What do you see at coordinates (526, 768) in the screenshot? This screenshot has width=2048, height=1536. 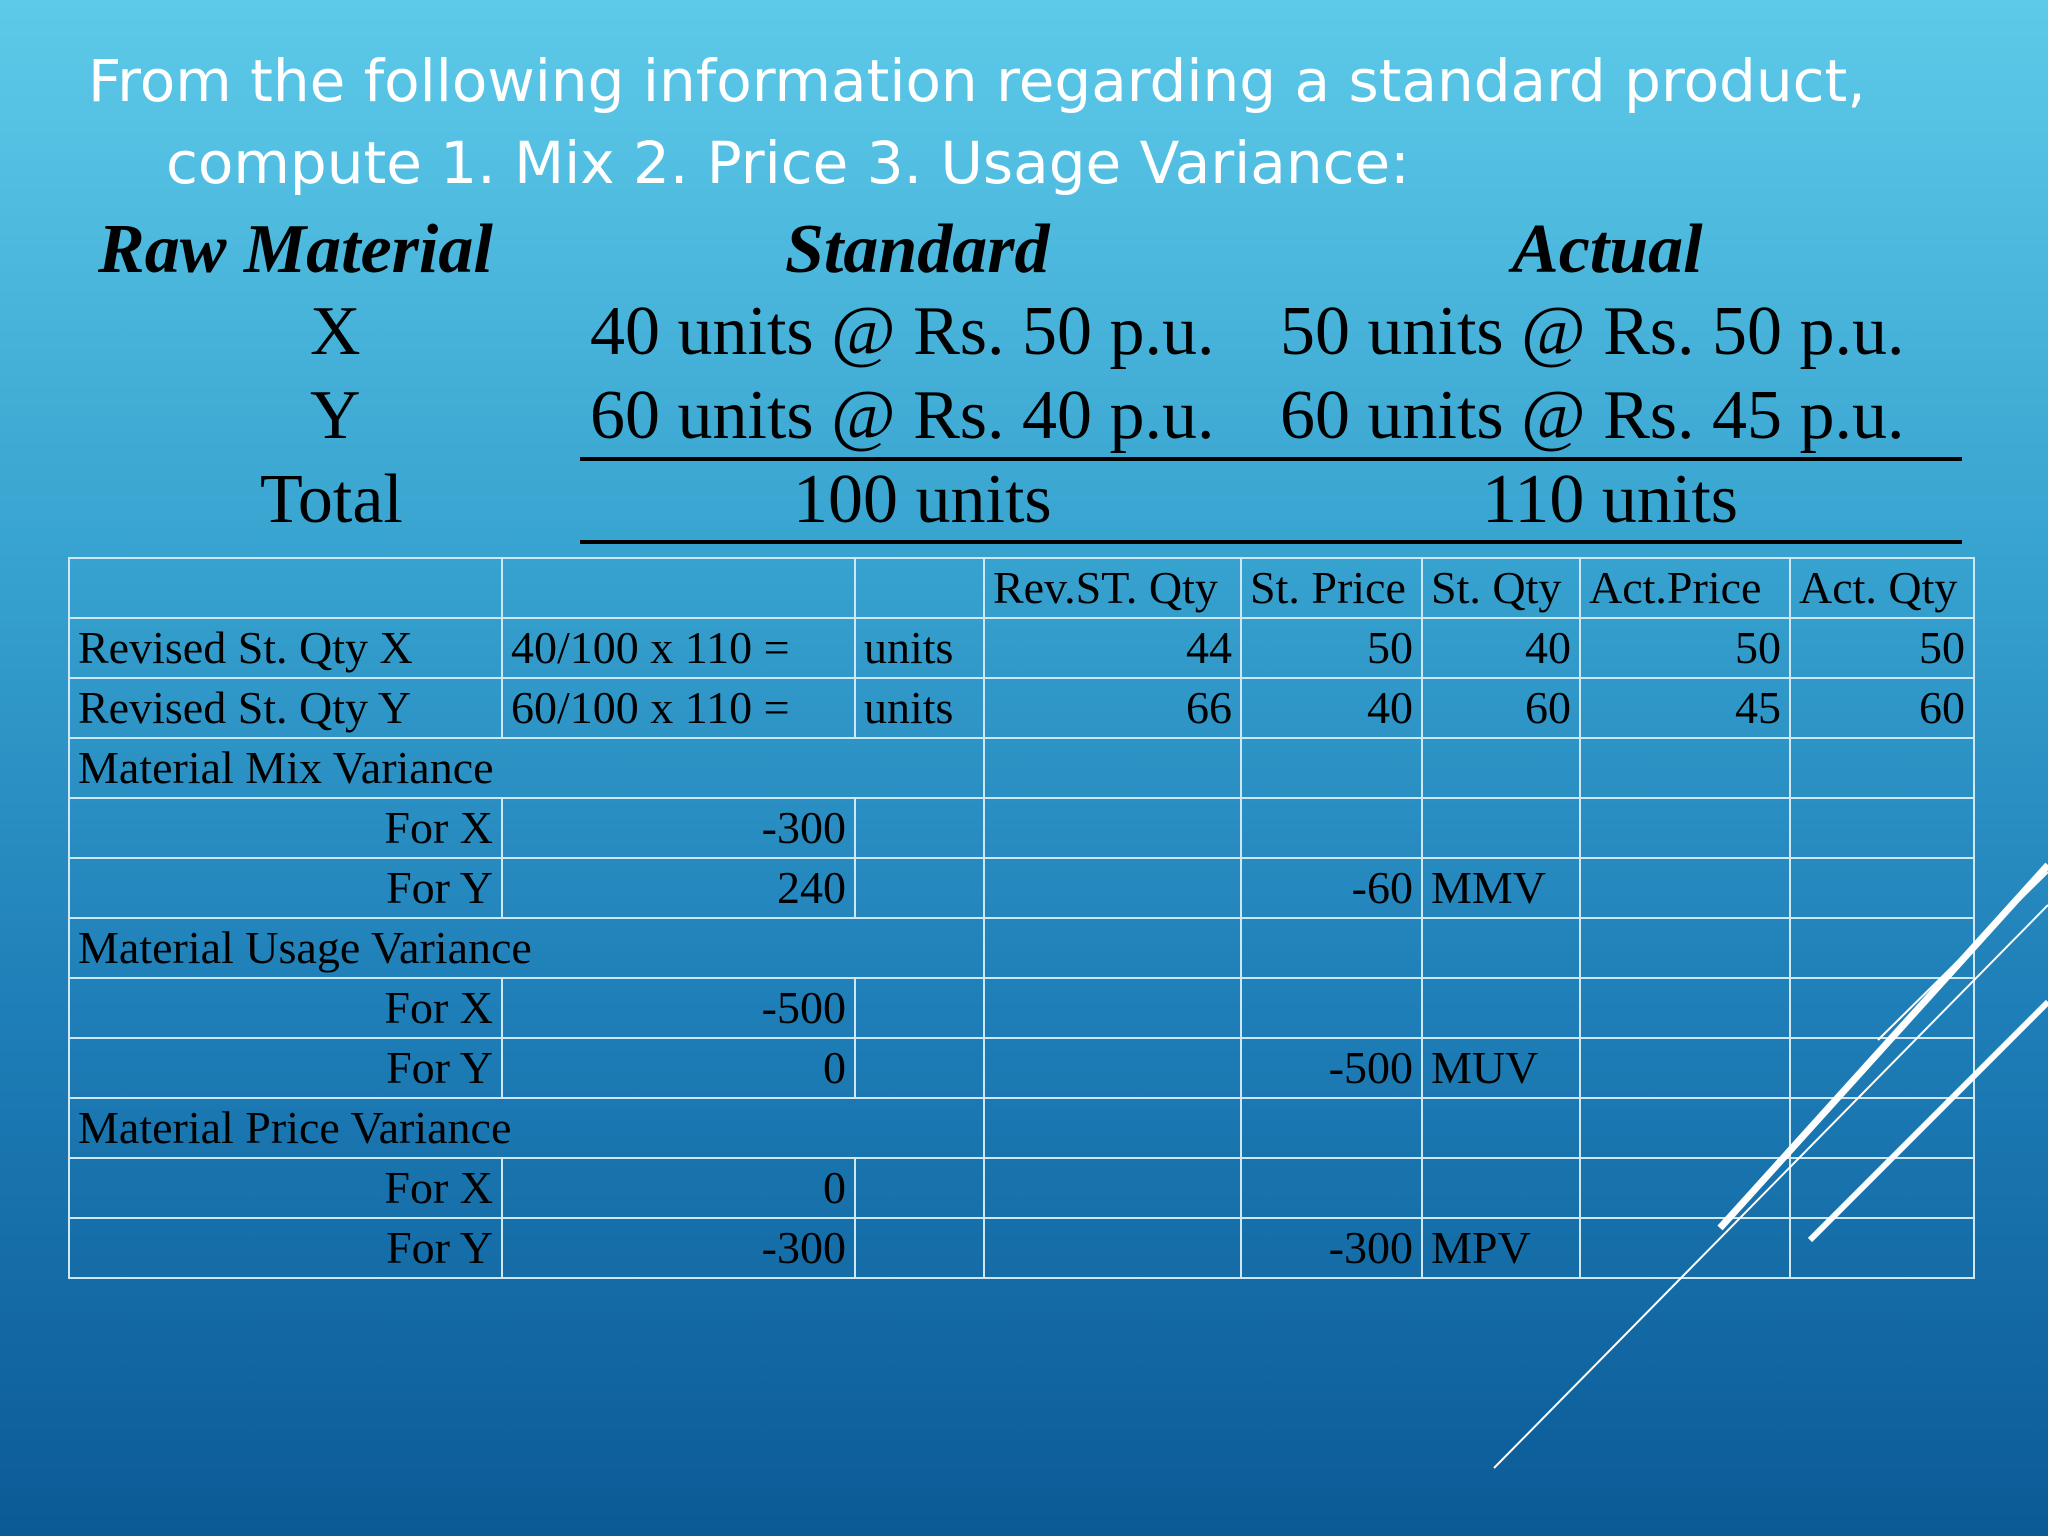 I see `section-title-mix: Material Mix Variance` at bounding box center [526, 768].